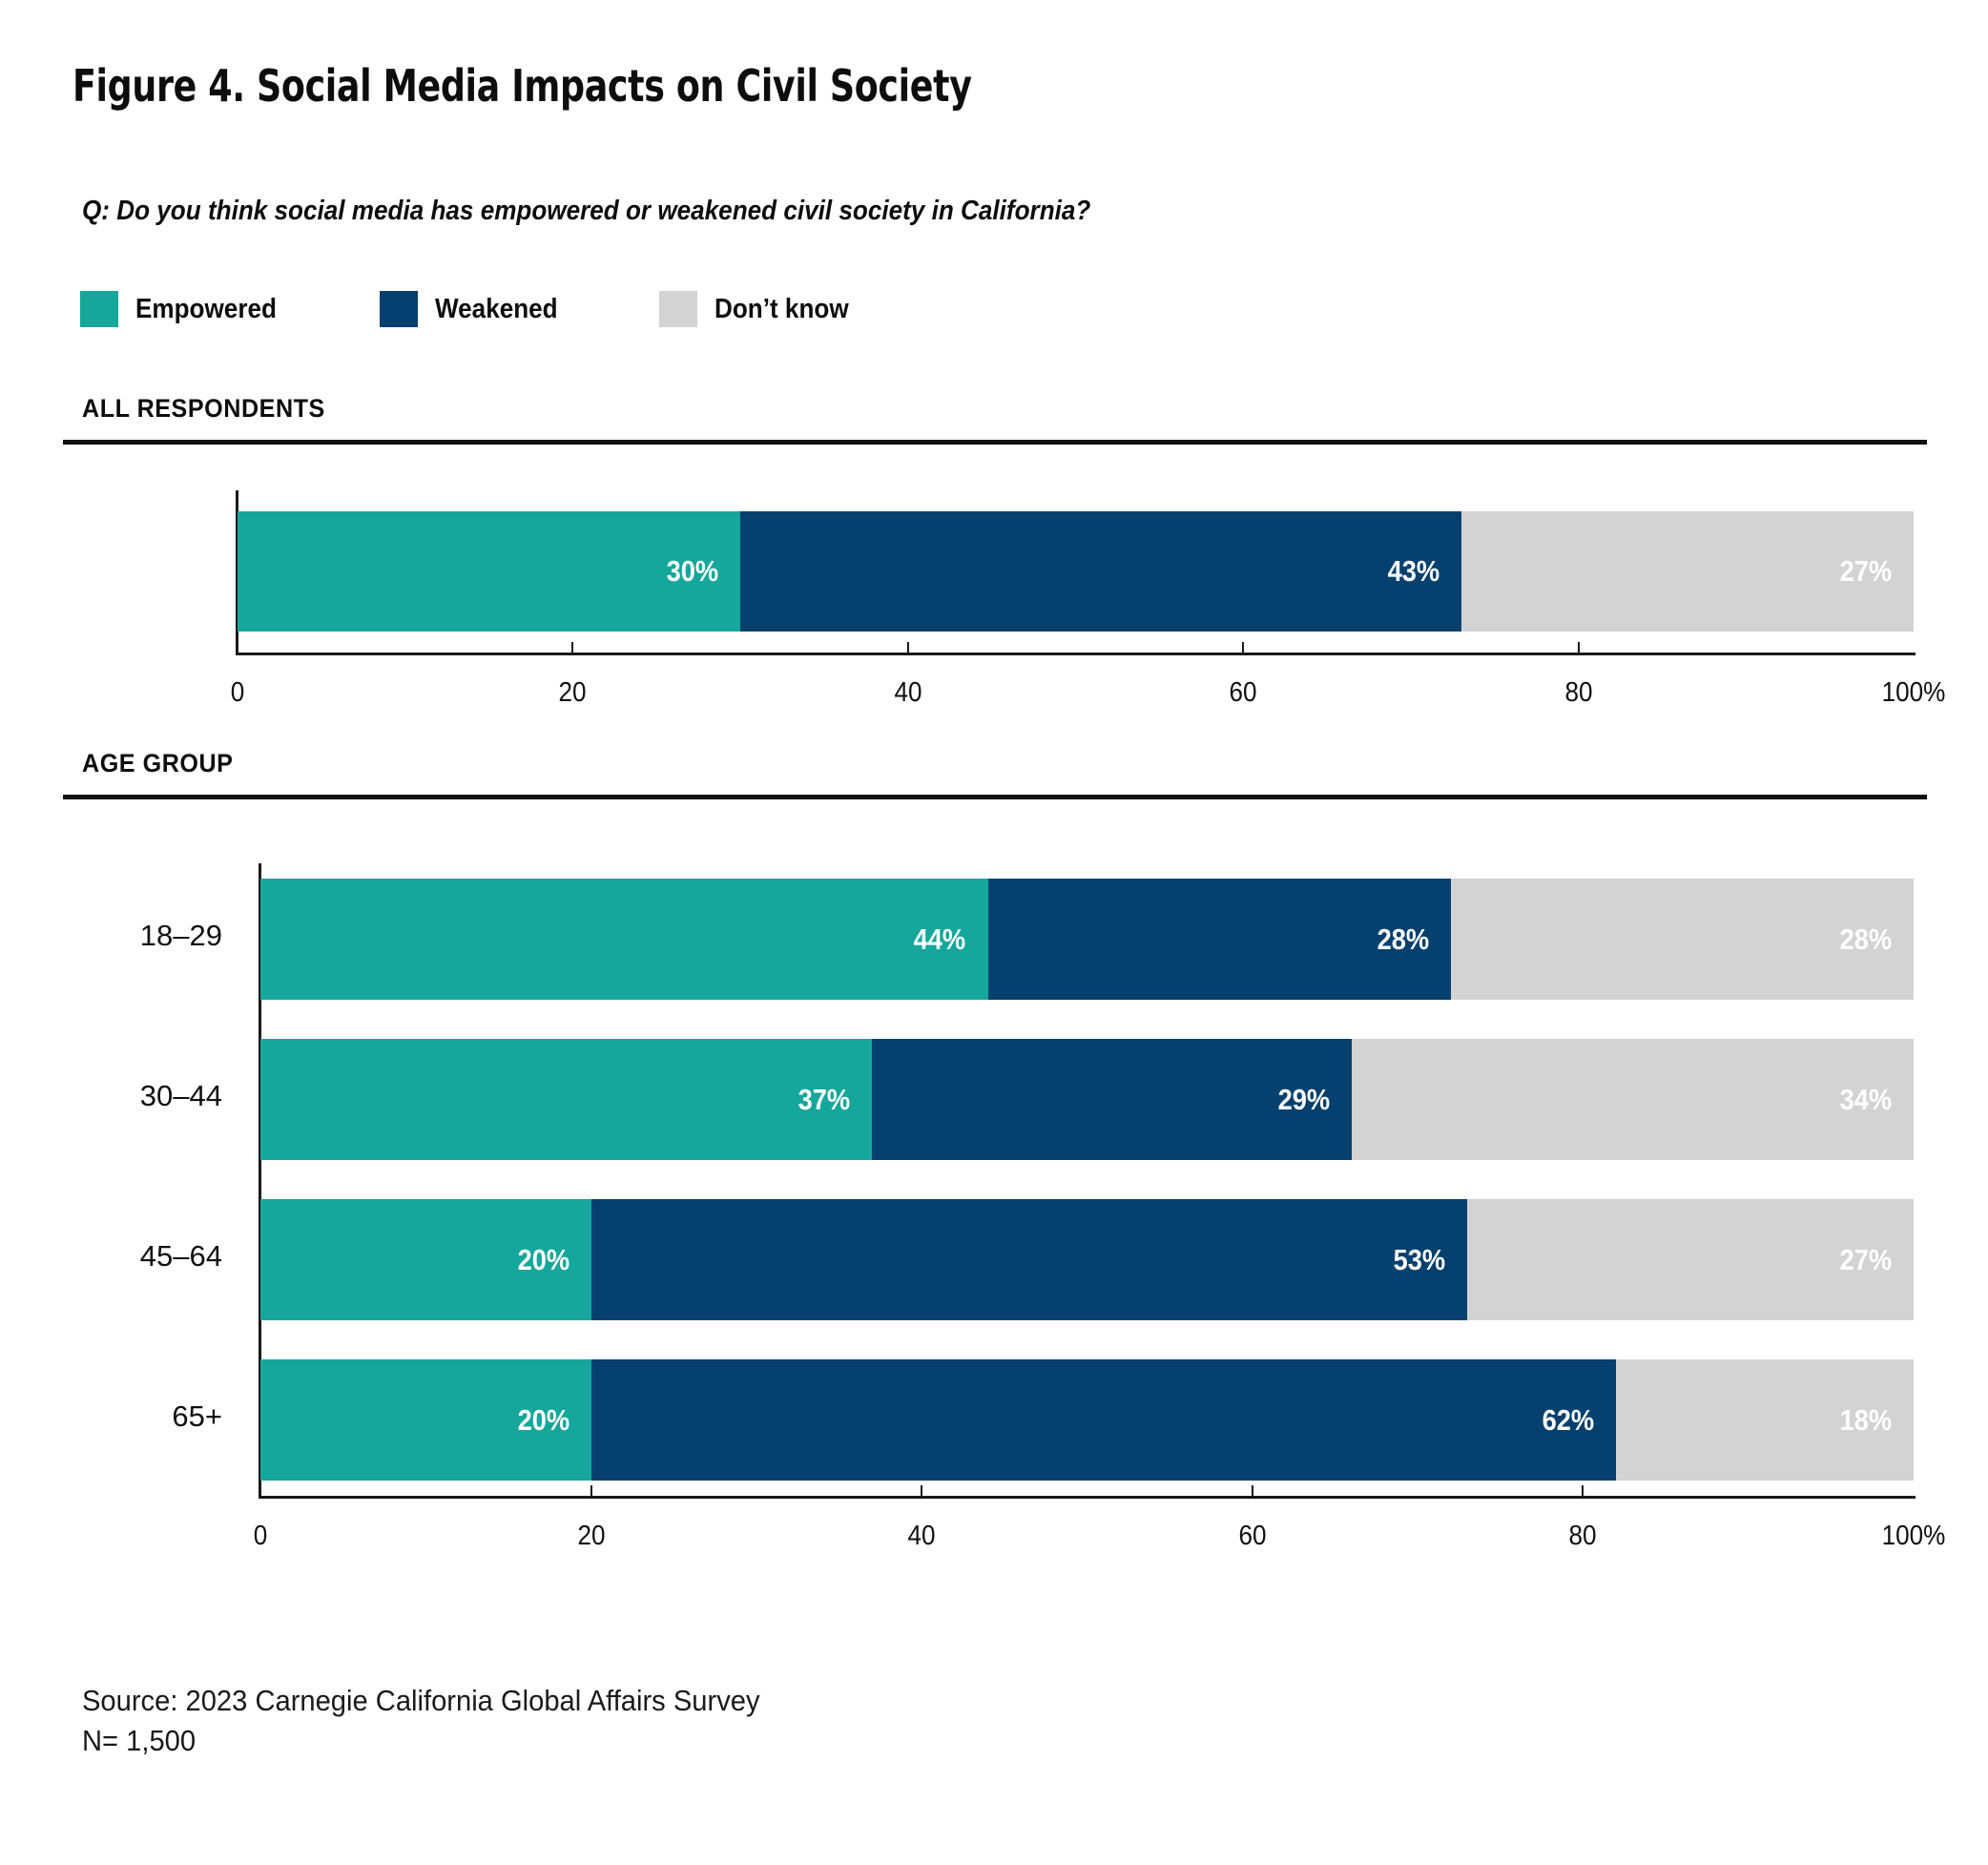 The image size is (1988, 1865). I want to click on bar-value-label: 37%, so click(824, 1099).